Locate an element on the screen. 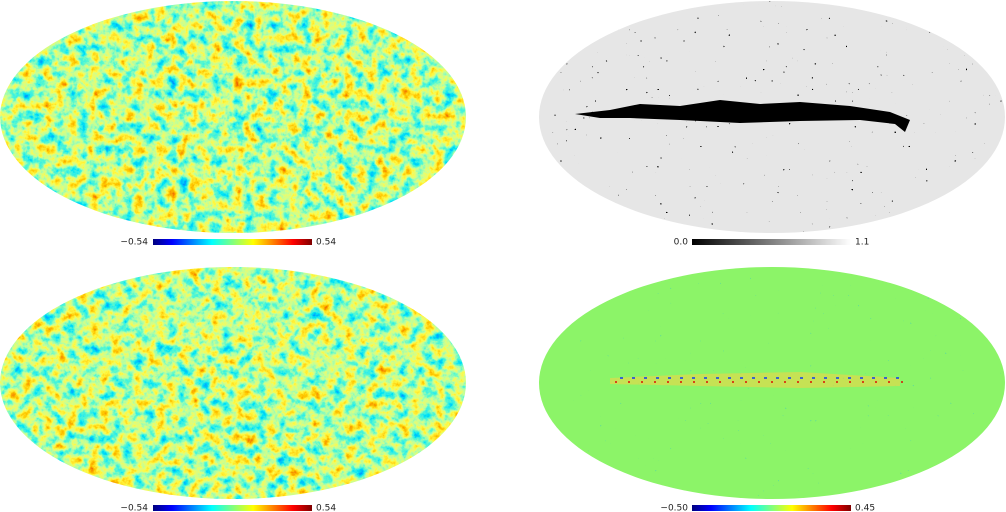 This screenshot has width=1006, height=512. colorbar-2: 0.0 1.1 is located at coordinates (772, 243).